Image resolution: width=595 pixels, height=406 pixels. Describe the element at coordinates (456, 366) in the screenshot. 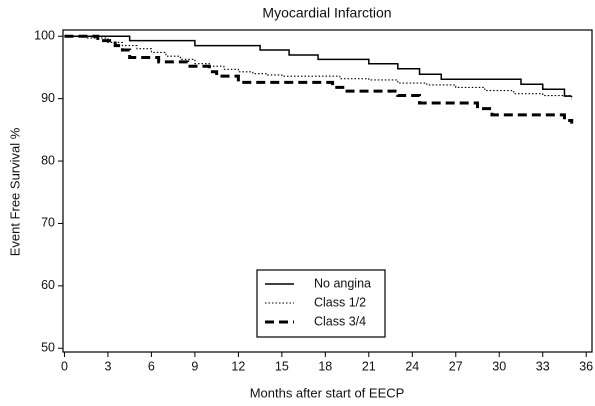

I see `x-tick-label: 27` at that location.